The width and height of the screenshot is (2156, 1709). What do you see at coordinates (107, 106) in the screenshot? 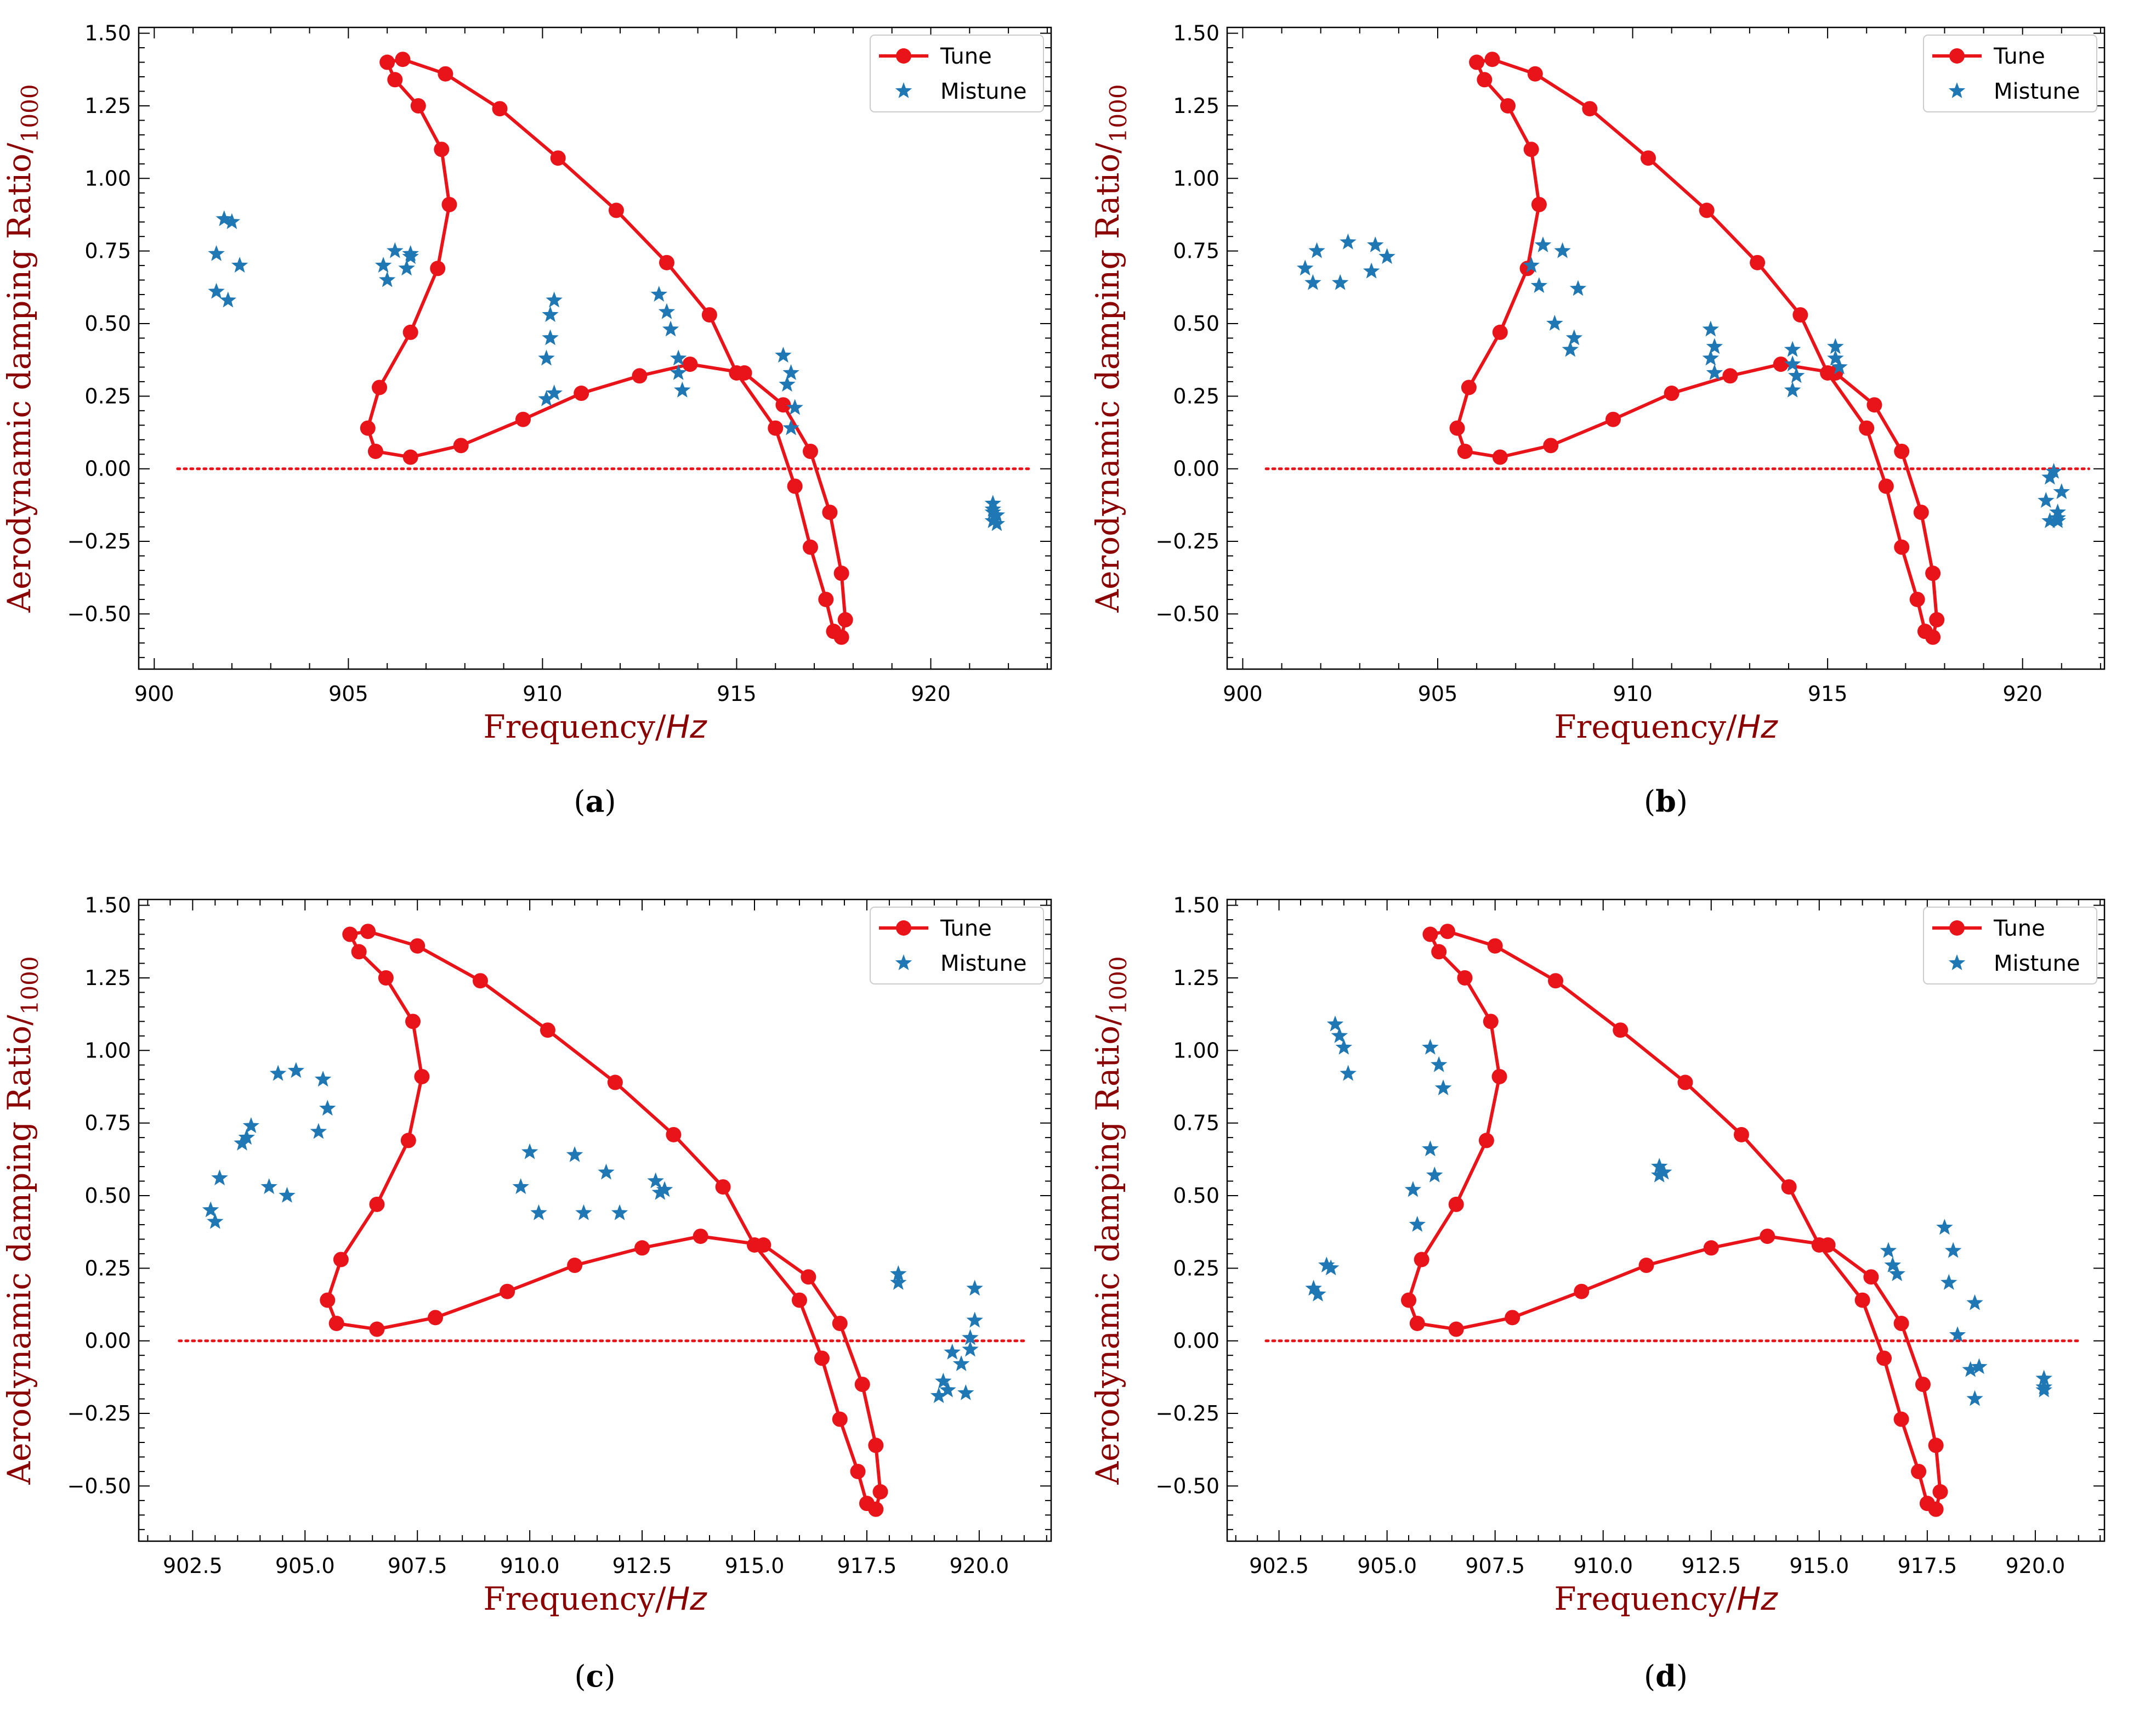
I see `y-tick-label: 1.25` at bounding box center [107, 106].